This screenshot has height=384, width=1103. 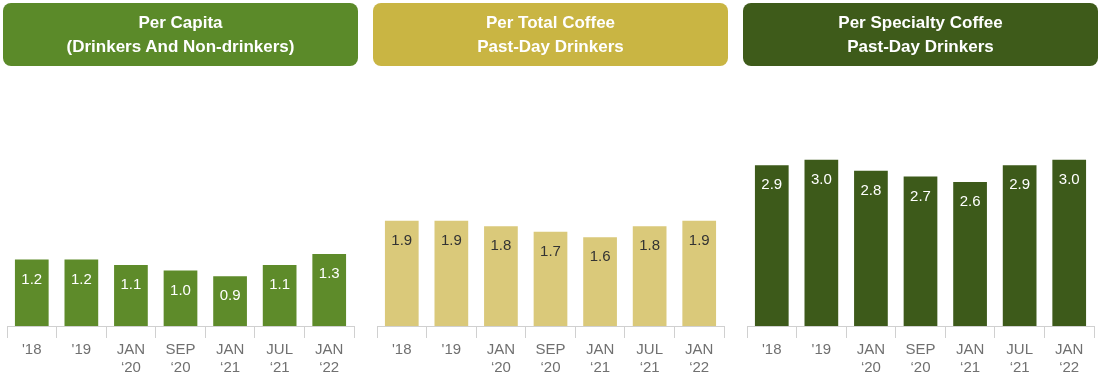 I want to click on chart-title: Per Specialty Coffee Past-Day Drinkers, so click(x=920, y=34).